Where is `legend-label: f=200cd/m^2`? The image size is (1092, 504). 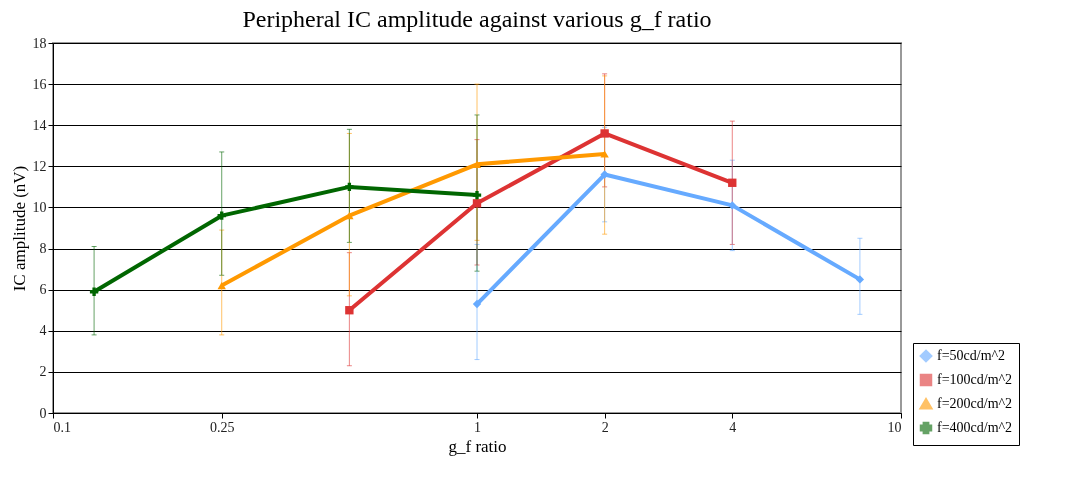
legend-label: f=200cd/m^2 is located at coordinates (975, 403).